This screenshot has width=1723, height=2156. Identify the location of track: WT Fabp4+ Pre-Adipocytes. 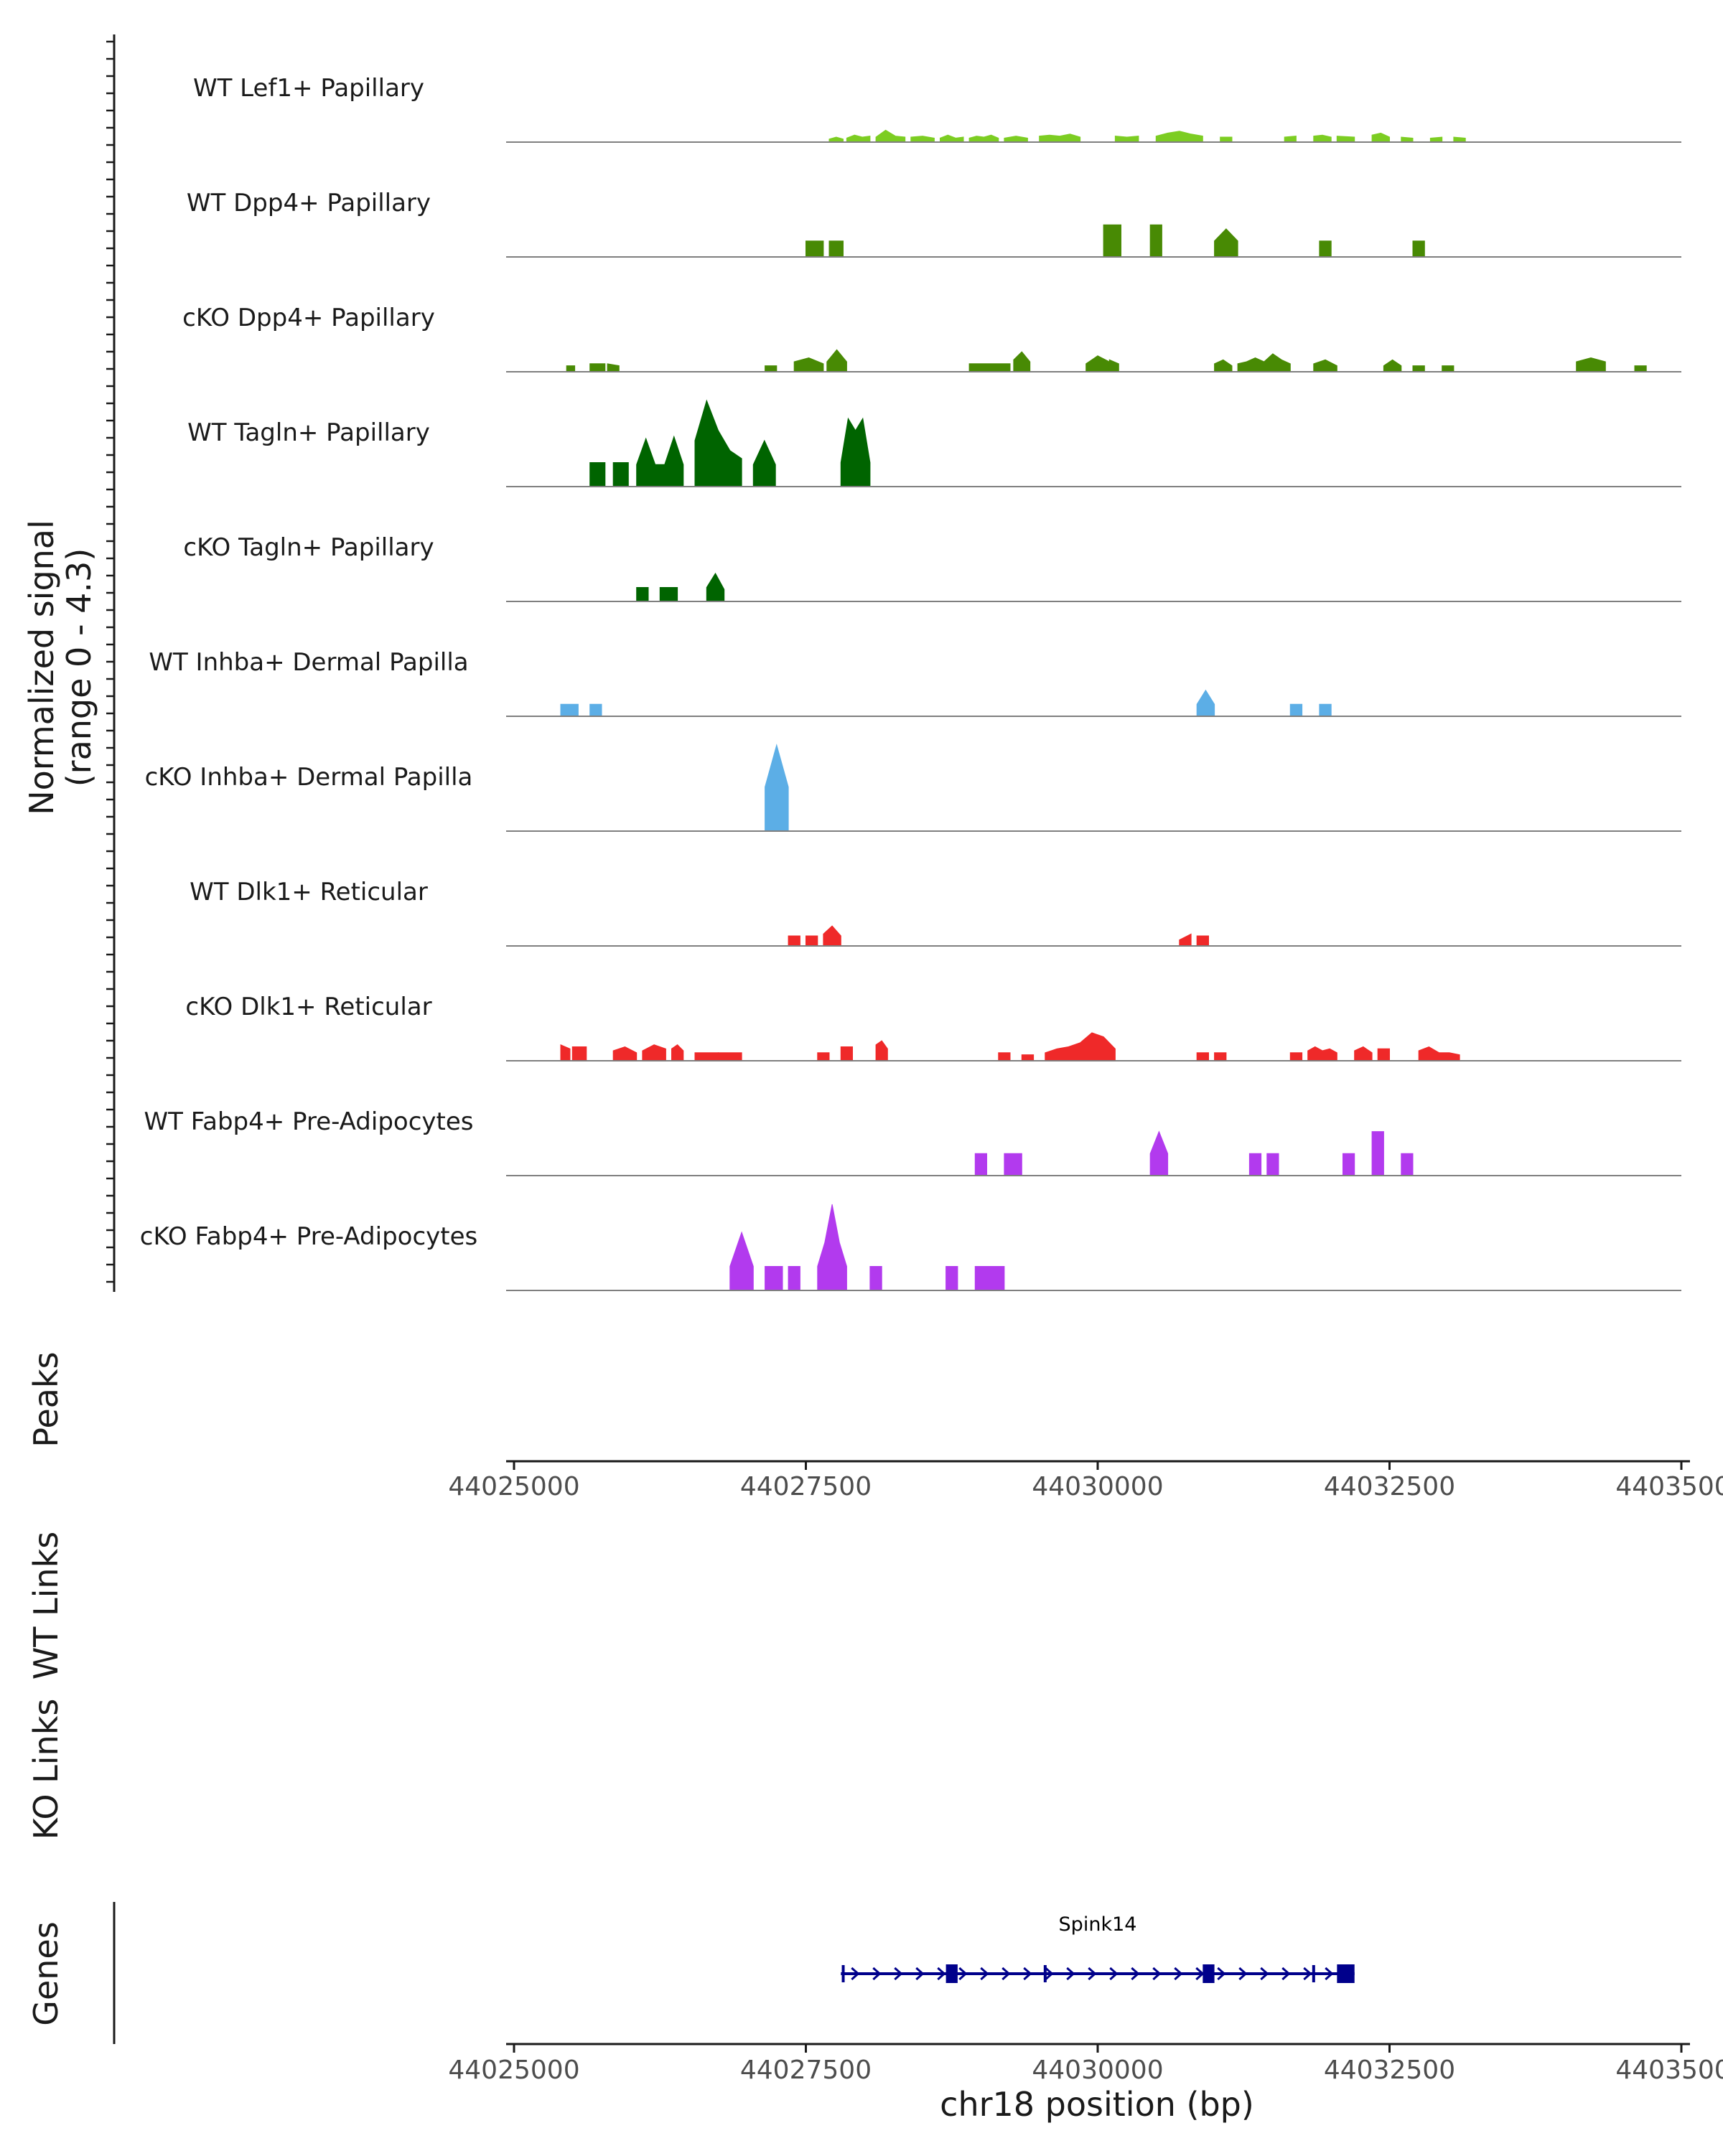
(912, 1141).